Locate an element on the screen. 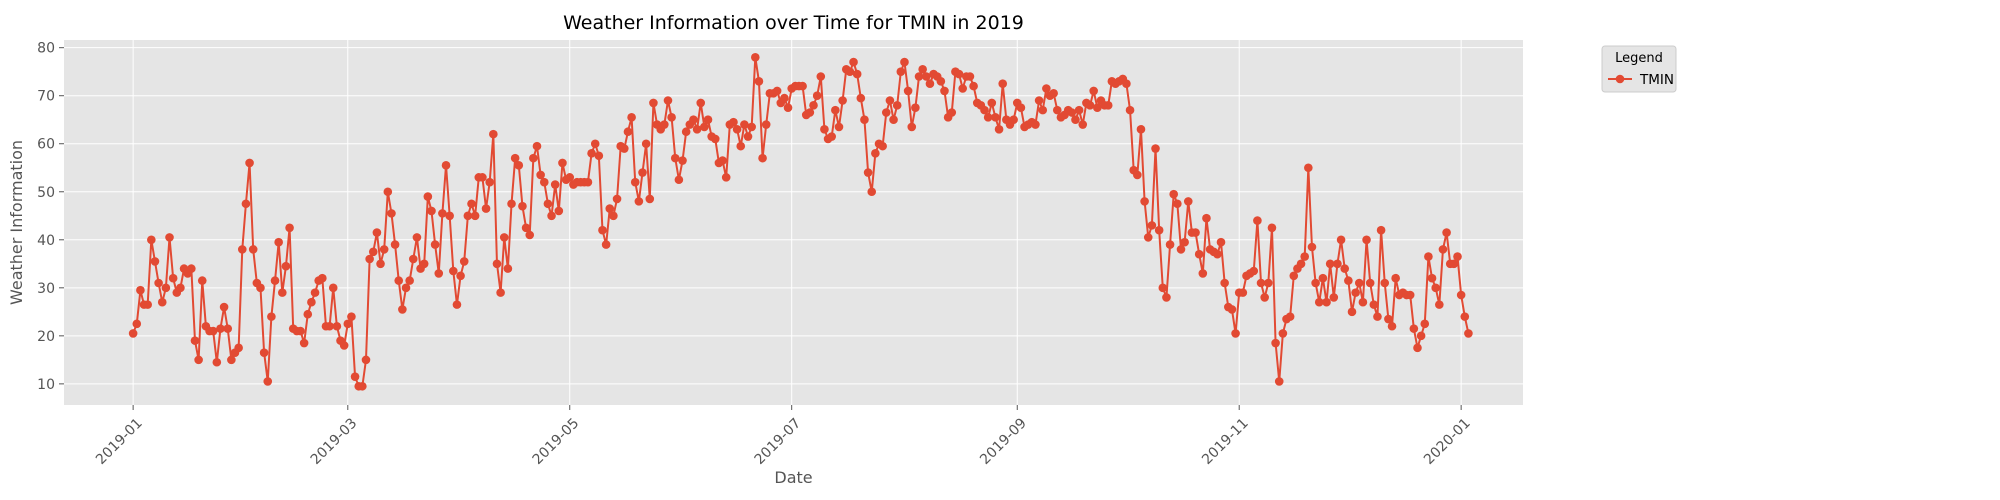 The height and width of the screenshot is (500, 2000). x-tick-label: 2019-05 is located at coordinates (556, 441).